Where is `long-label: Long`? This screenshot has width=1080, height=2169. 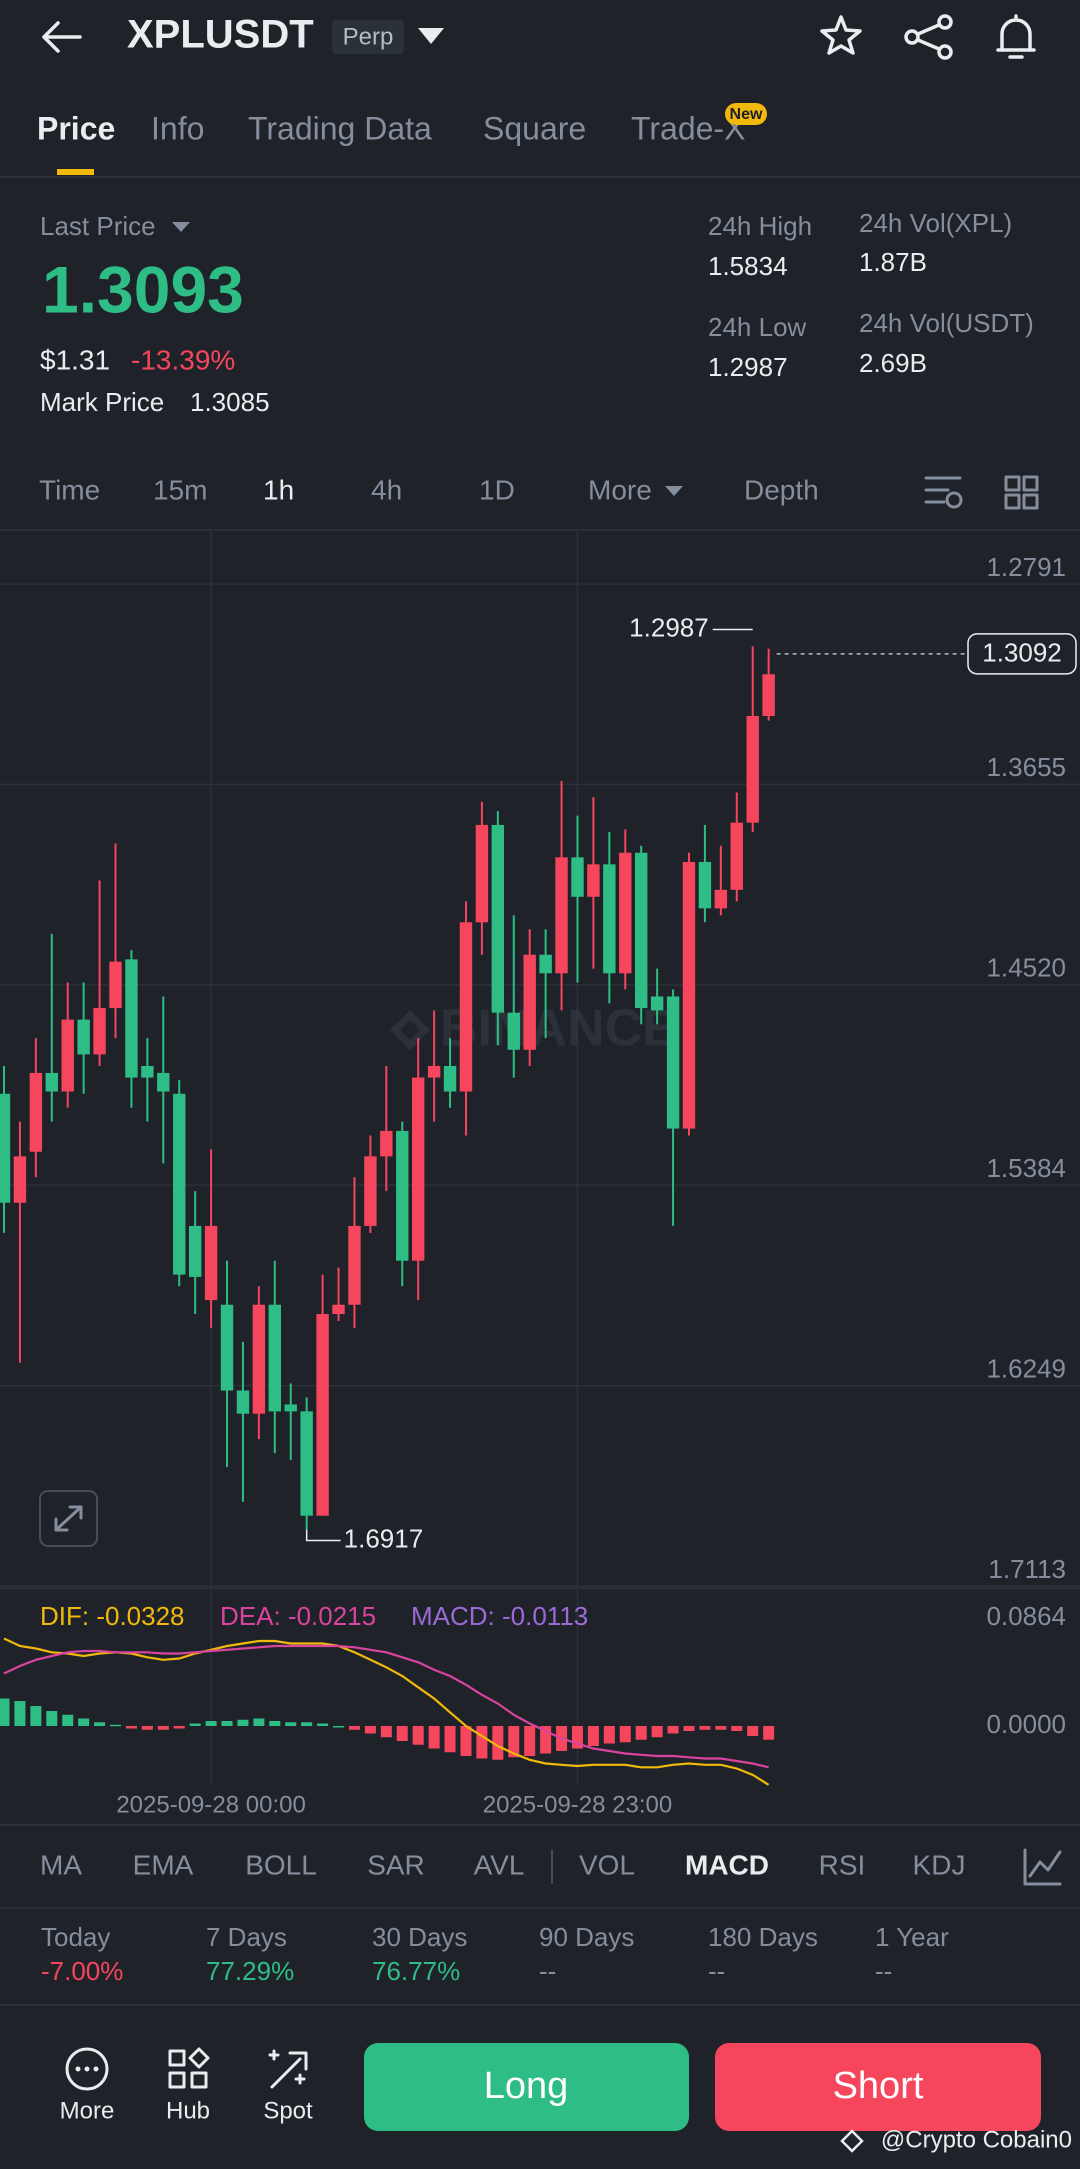 long-label: Long is located at coordinates (526, 2086).